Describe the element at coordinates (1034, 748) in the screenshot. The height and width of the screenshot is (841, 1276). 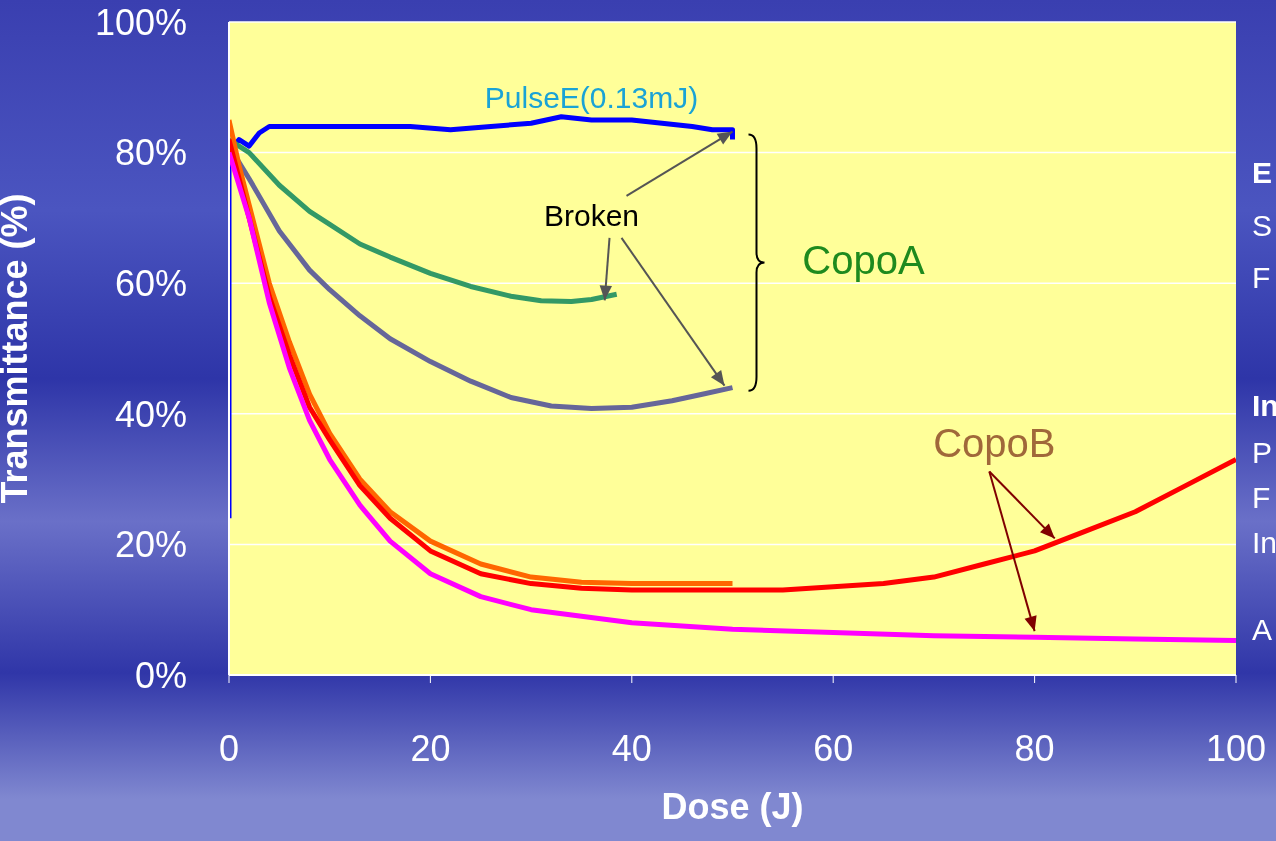
I see `x-tick-label: 80` at that location.